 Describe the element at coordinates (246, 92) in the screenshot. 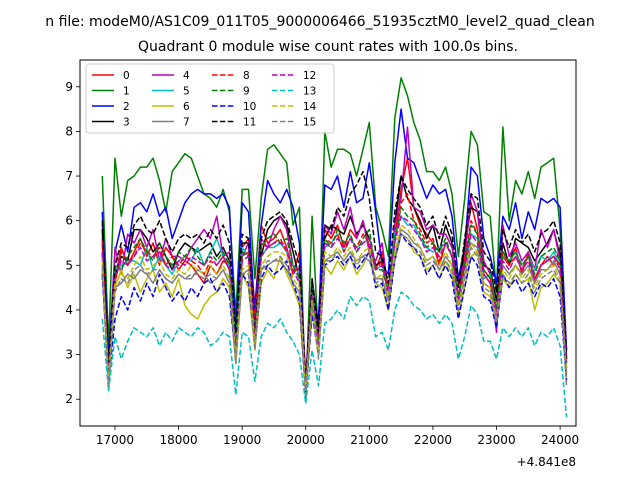

I see `legend-label-9: 9` at that location.